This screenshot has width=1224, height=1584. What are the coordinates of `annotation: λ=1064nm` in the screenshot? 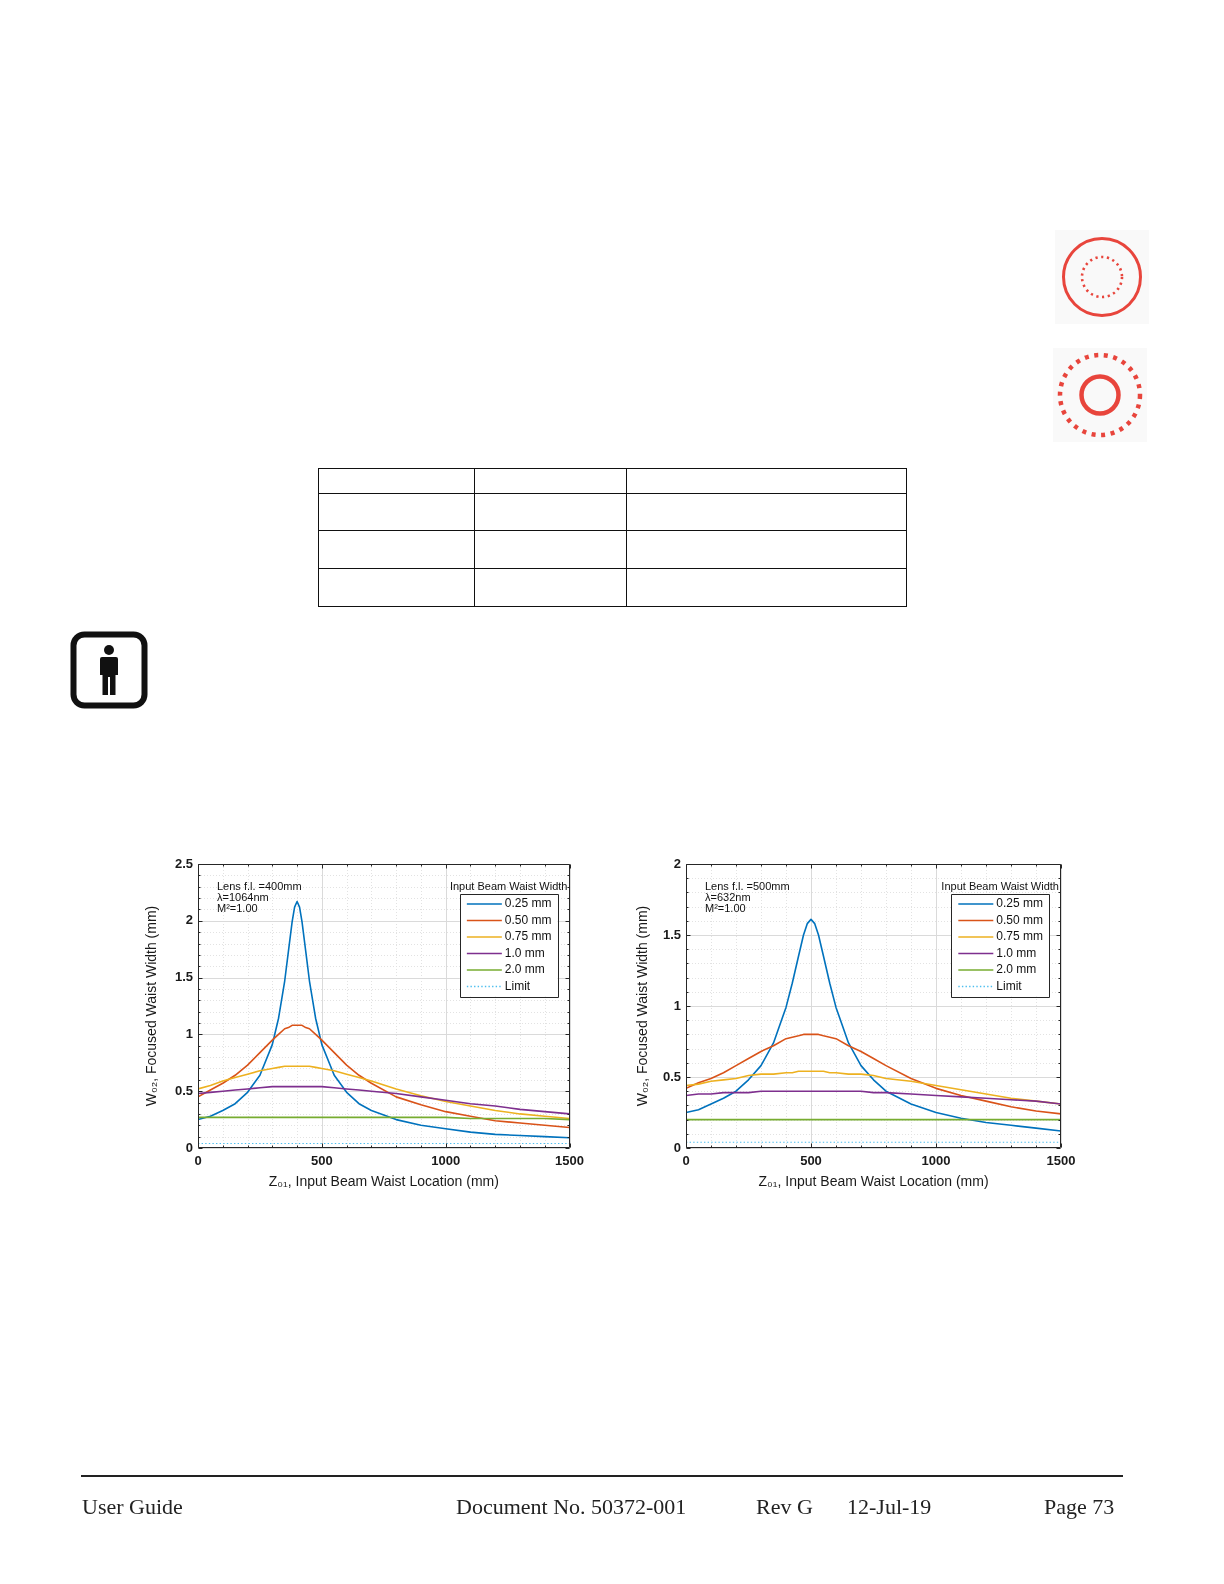 It's located at (243, 897).